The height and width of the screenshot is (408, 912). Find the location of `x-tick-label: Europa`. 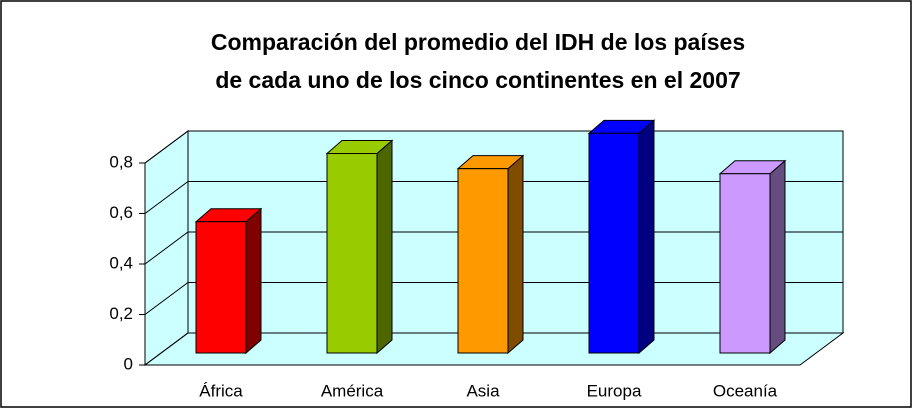

x-tick-label: Europa is located at coordinates (614, 390).